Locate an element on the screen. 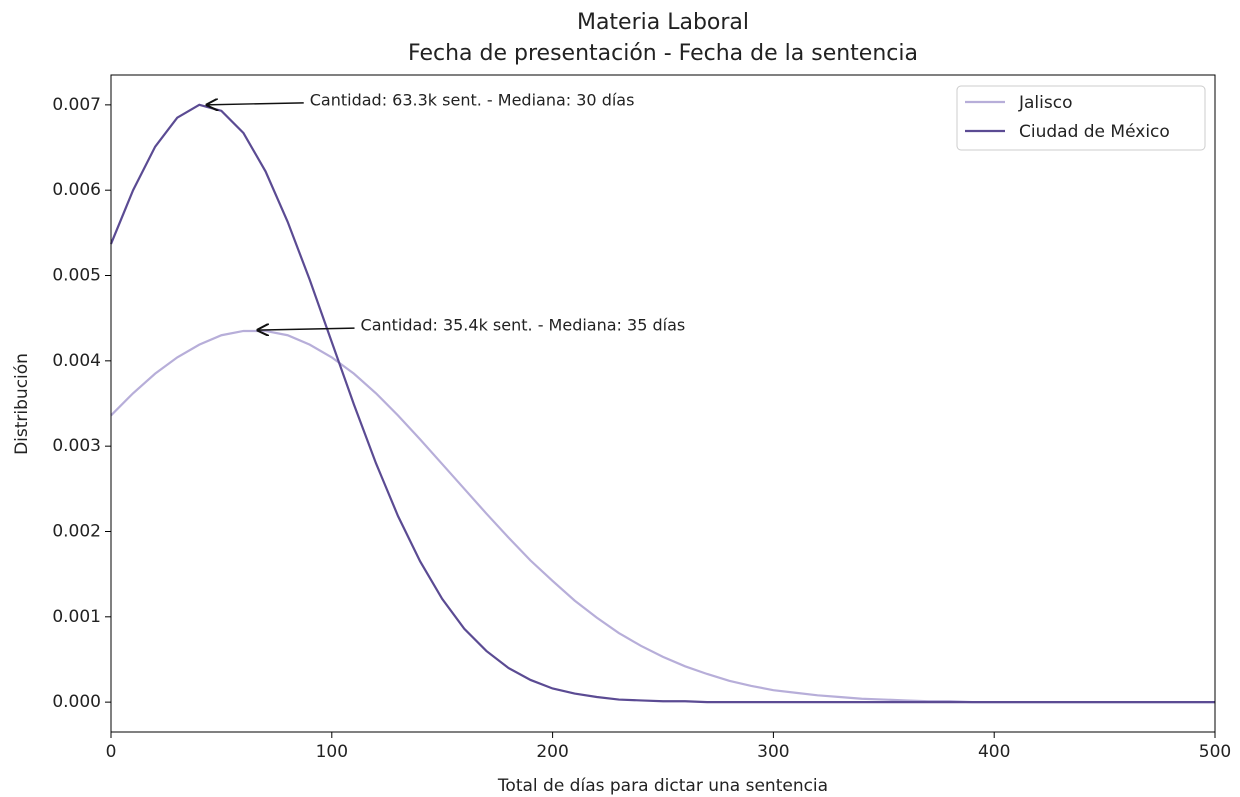  y-axis-label: Distribución is located at coordinates (22, 404).